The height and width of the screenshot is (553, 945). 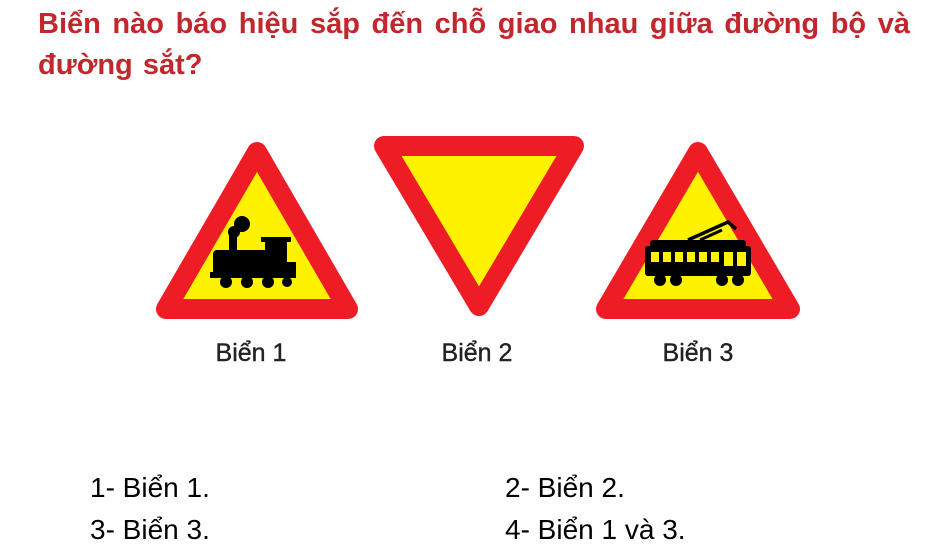 I want to click on sign-3-triangle, so click(x=698, y=230).